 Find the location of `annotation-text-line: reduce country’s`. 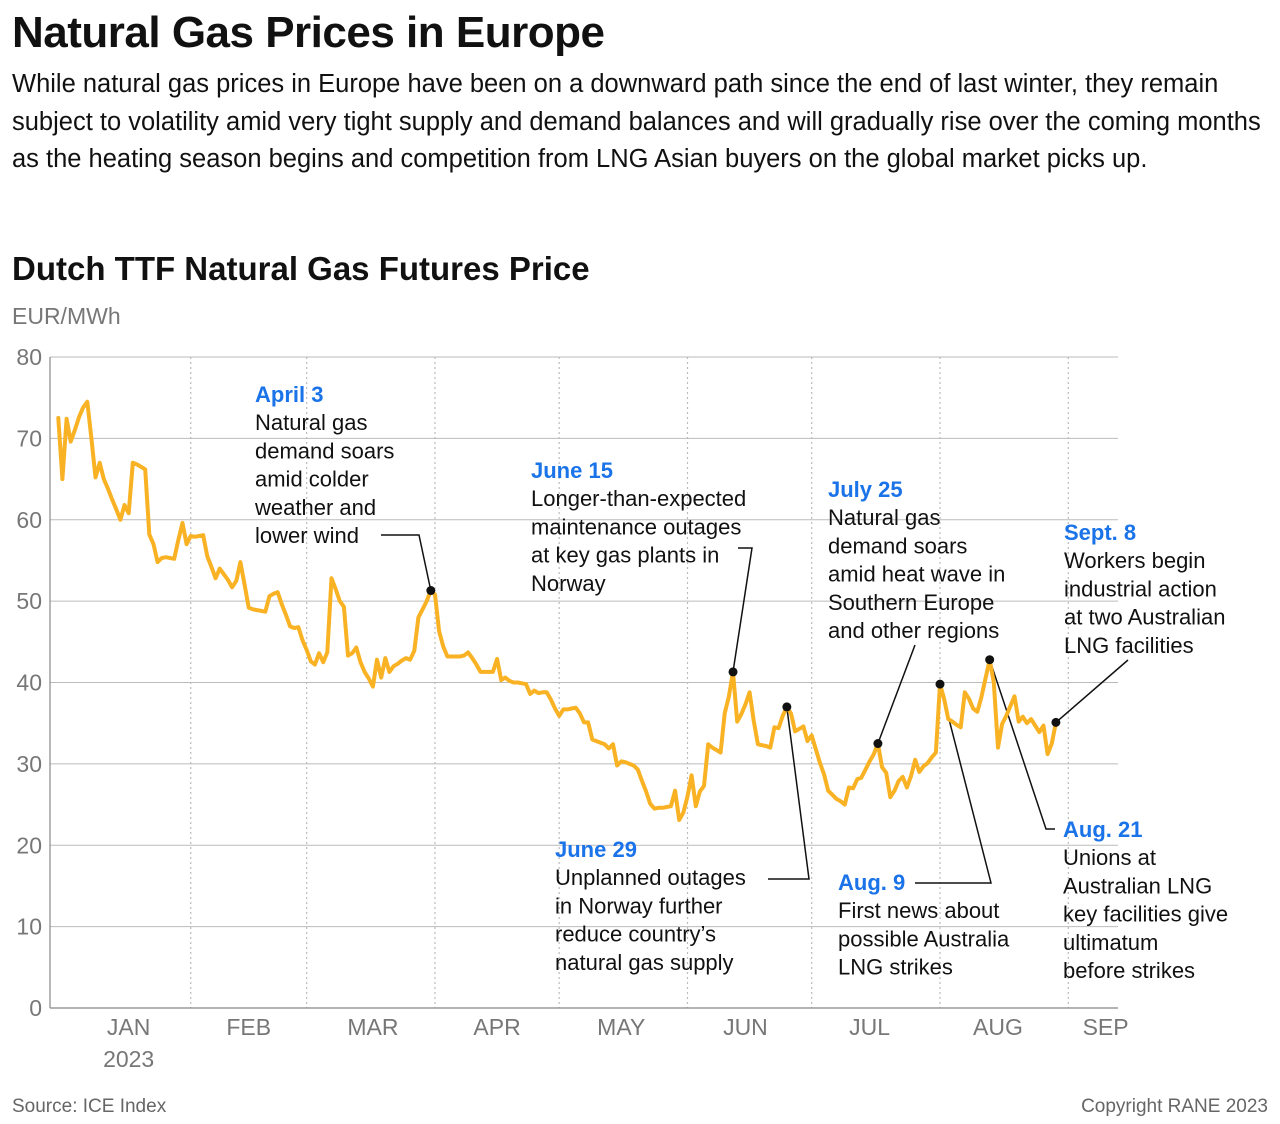

annotation-text-line: reduce country’s is located at coordinates (635, 934).